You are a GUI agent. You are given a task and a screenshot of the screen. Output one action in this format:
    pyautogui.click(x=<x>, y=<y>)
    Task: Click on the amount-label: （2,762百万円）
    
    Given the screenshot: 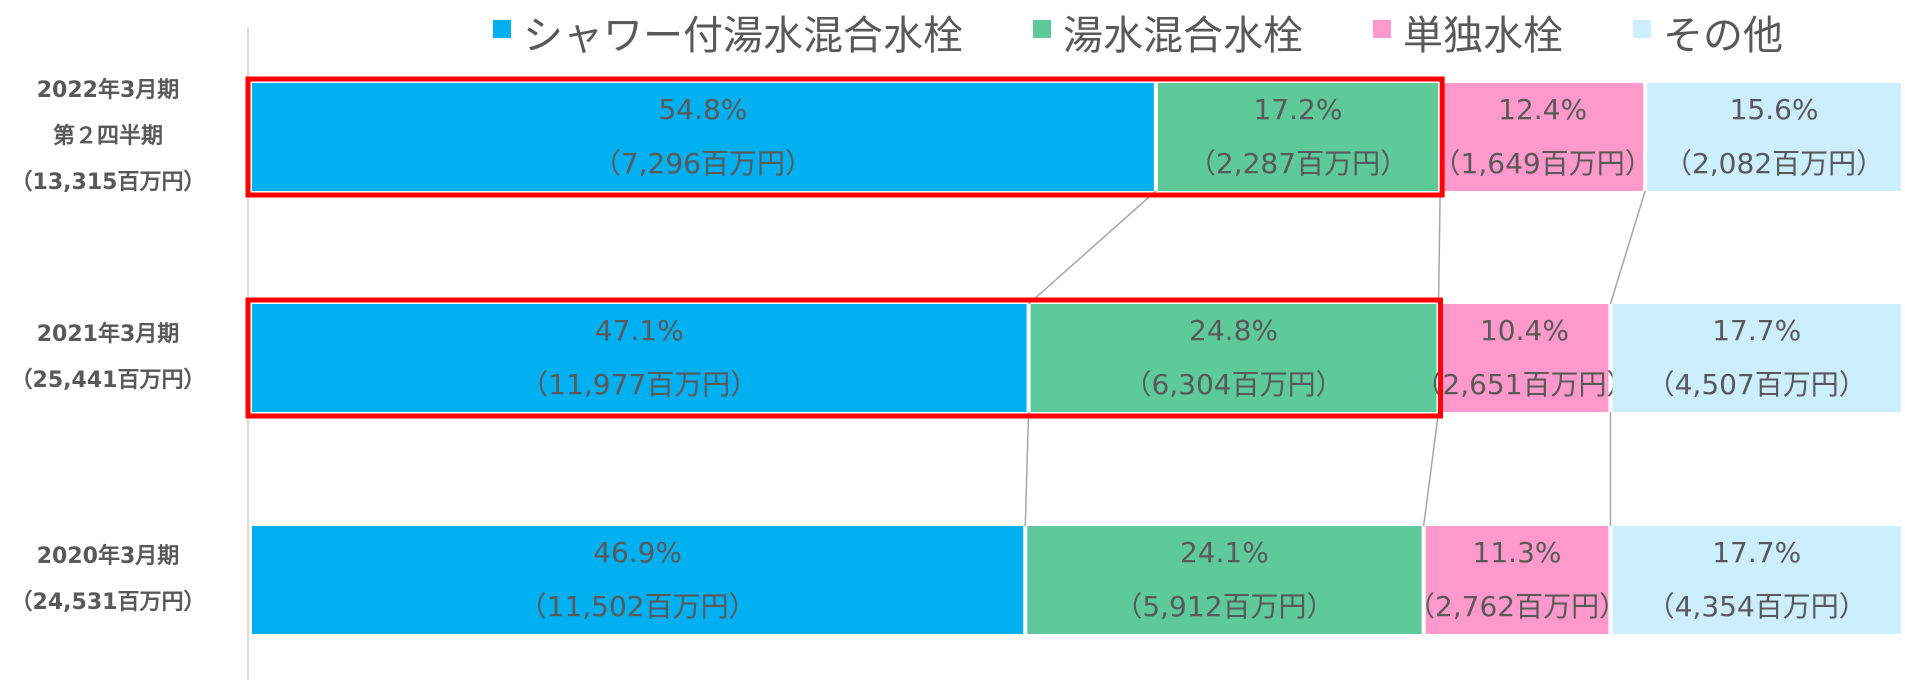 What is the action you would take?
    pyautogui.click(x=1517, y=606)
    